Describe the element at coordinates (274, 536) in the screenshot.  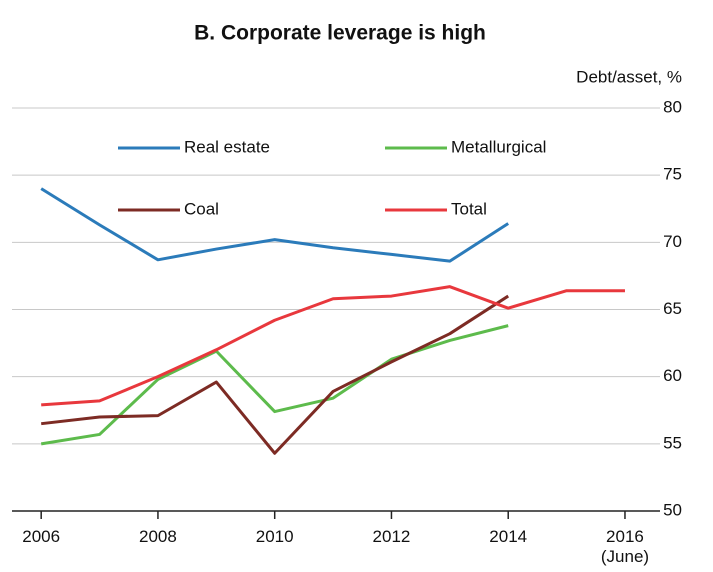
I see `x-tick-label: 2010` at that location.